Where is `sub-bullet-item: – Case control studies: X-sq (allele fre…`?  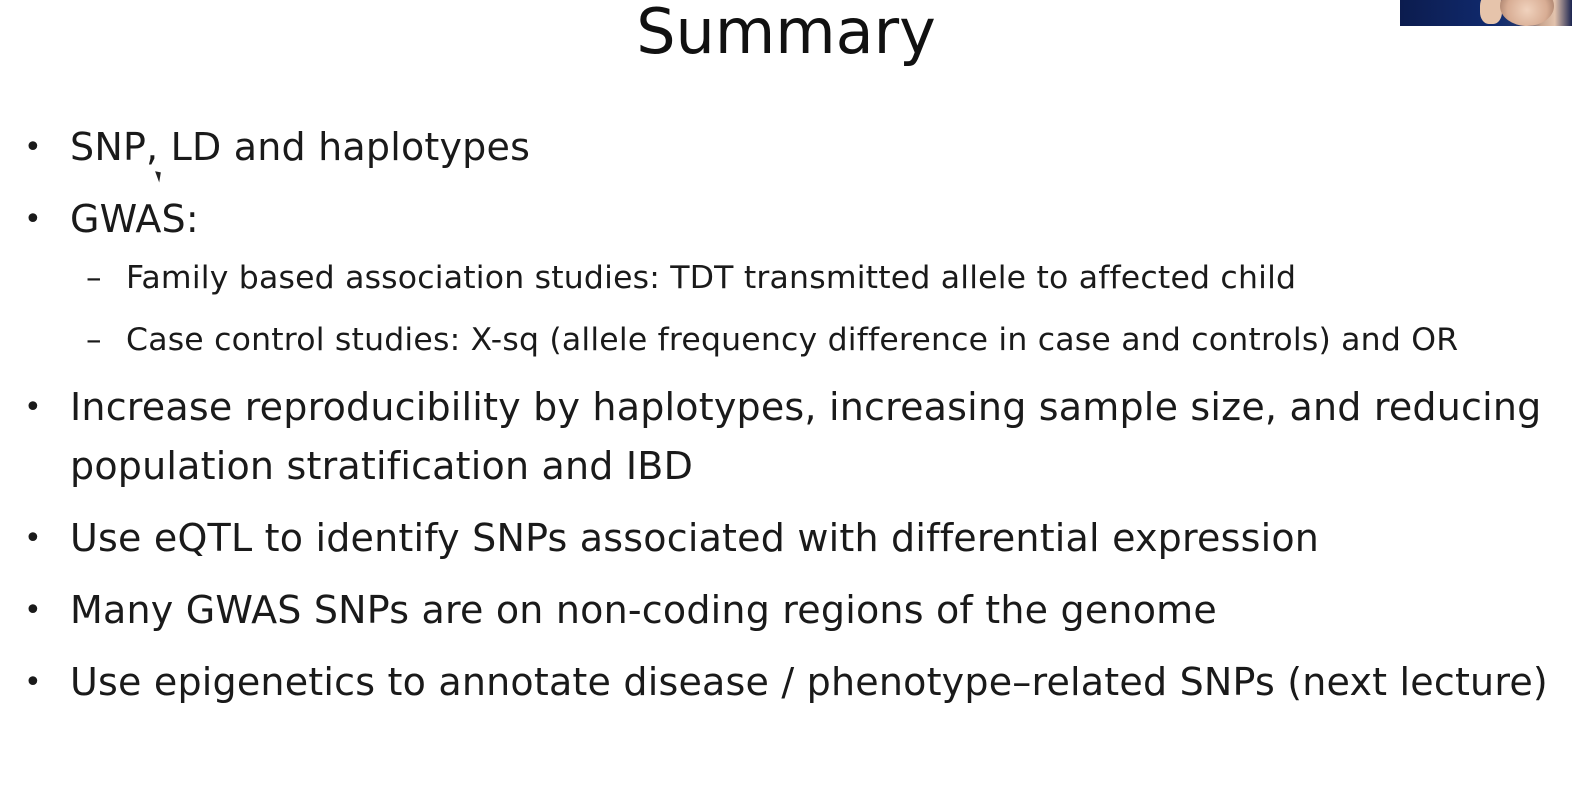
sub-bullet-item: – Case control studies: X-sq (allele fre… is located at coordinates (821, 340).